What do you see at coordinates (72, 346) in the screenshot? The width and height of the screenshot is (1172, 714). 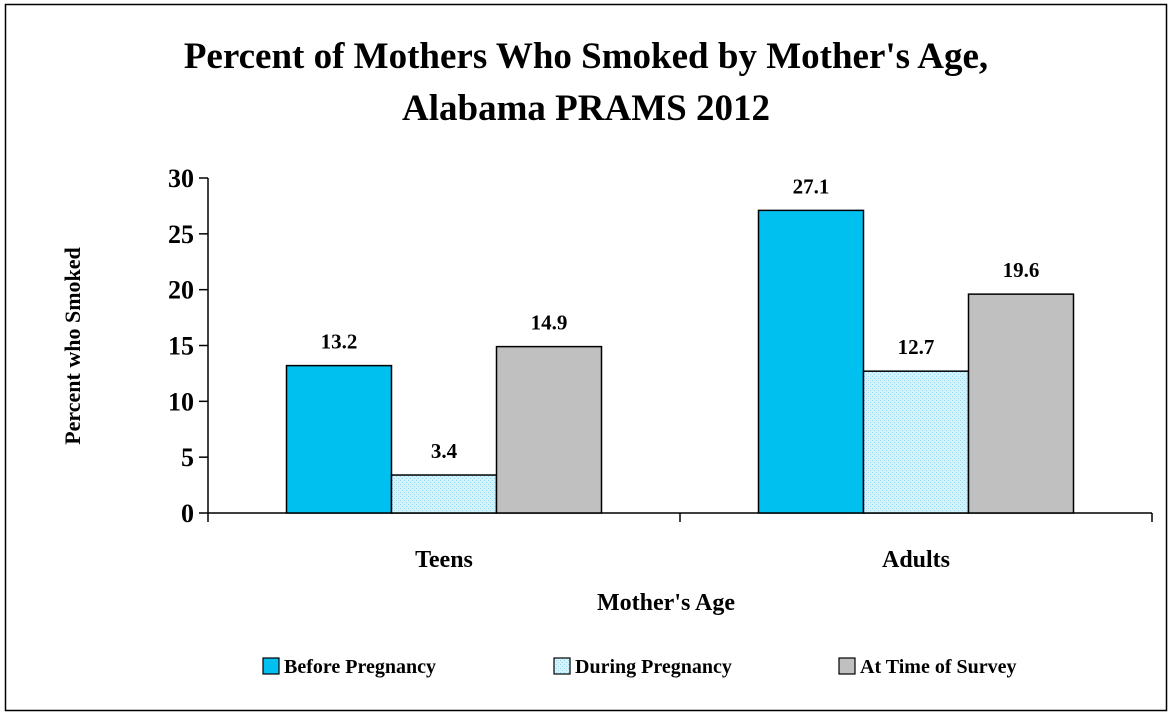 I see `y-axis-label: Percent who Smoked` at bounding box center [72, 346].